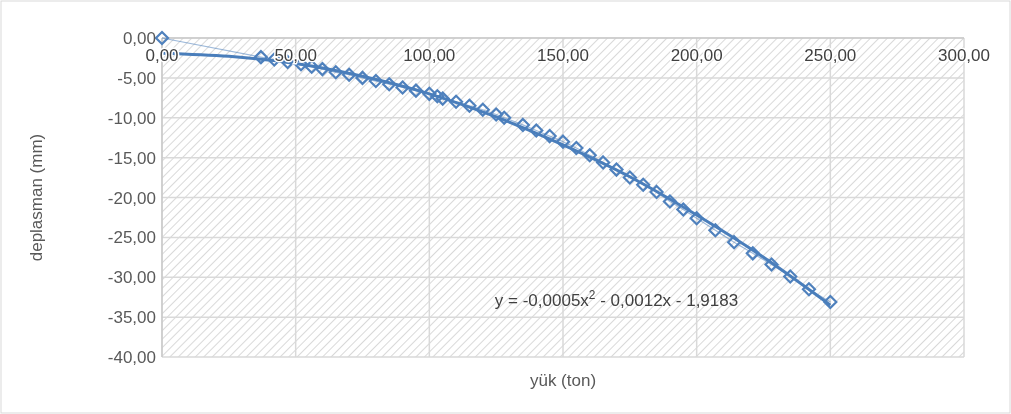 This screenshot has width=1011, height=414. Describe the element at coordinates (563, 380) in the screenshot. I see `x-axis-title: yük (ton)` at that location.